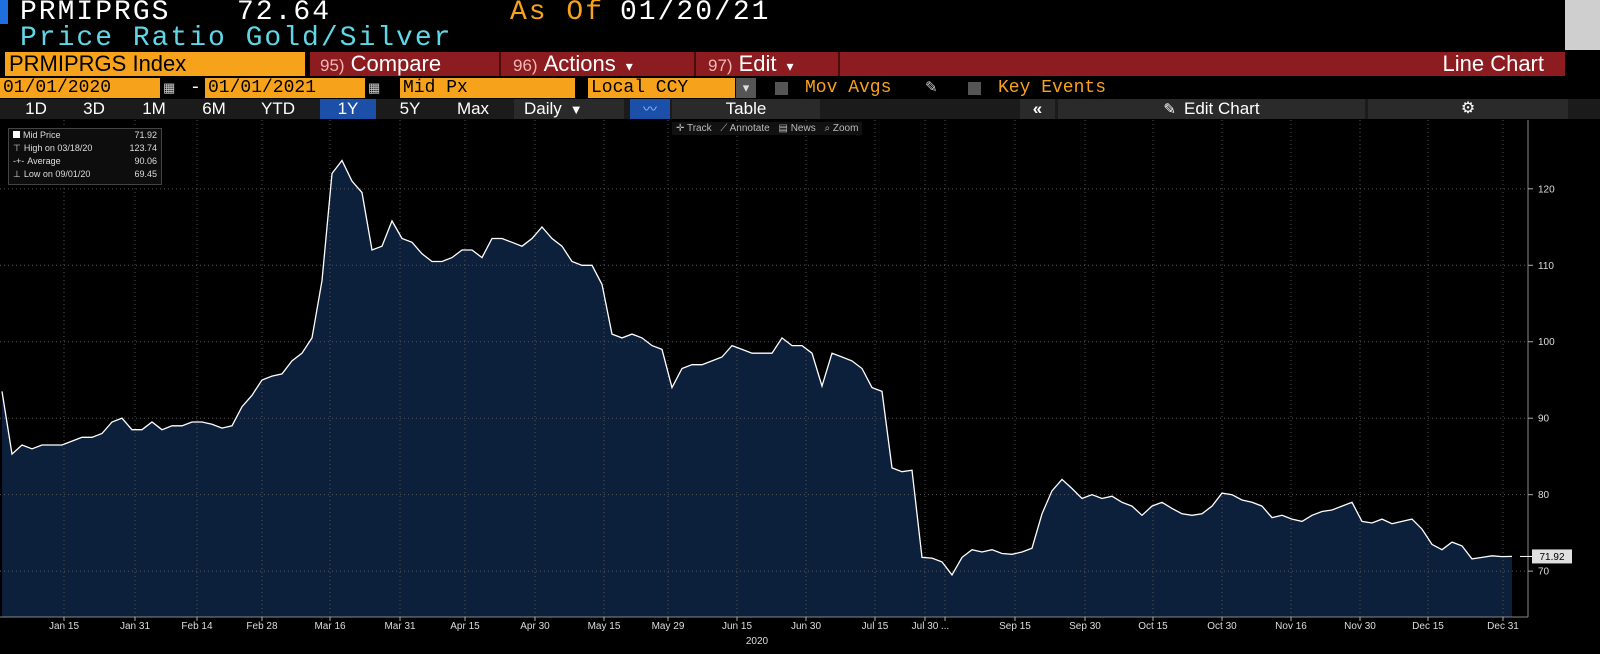 The image size is (1600, 654). What do you see at coordinates (262, 626) in the screenshot?
I see `x-tick-label: Feb 28` at bounding box center [262, 626].